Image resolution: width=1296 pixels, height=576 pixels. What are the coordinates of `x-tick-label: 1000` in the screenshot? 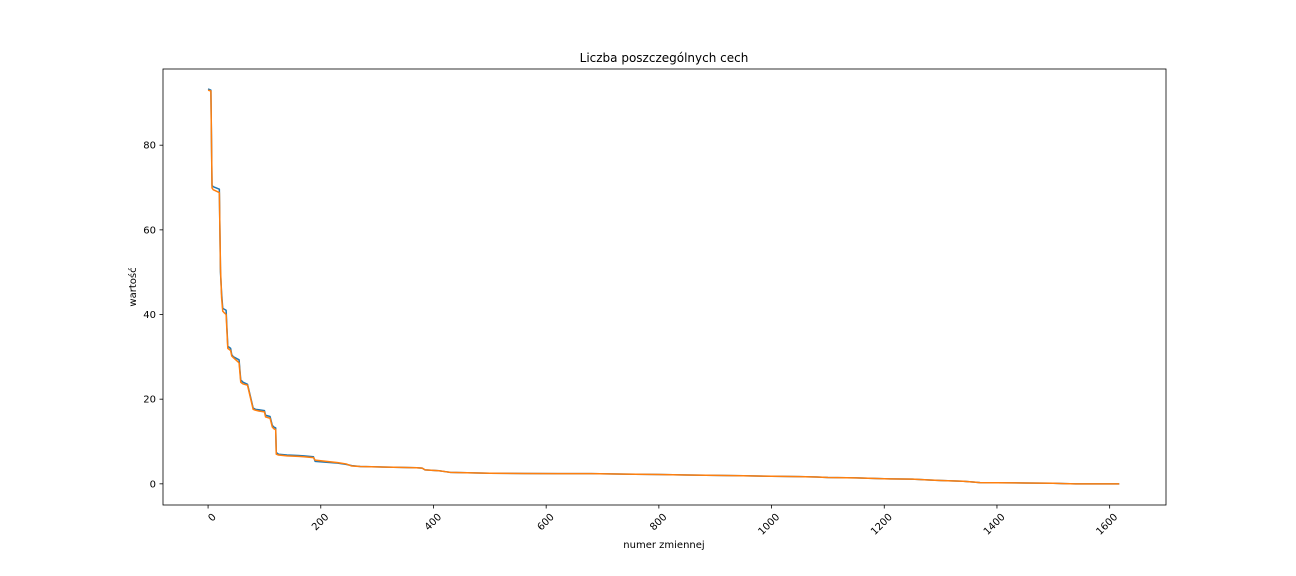 It's located at (769, 525).